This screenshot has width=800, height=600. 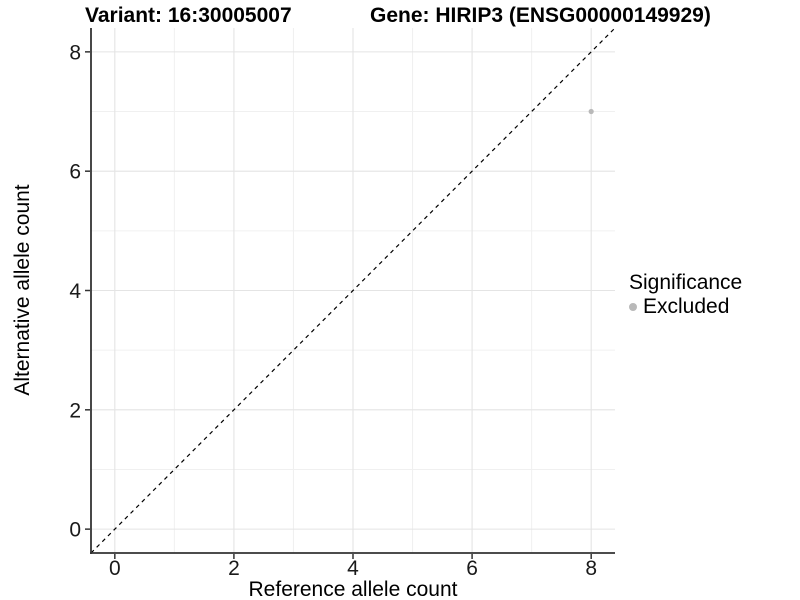 I want to click on data-point, so click(x=591, y=111).